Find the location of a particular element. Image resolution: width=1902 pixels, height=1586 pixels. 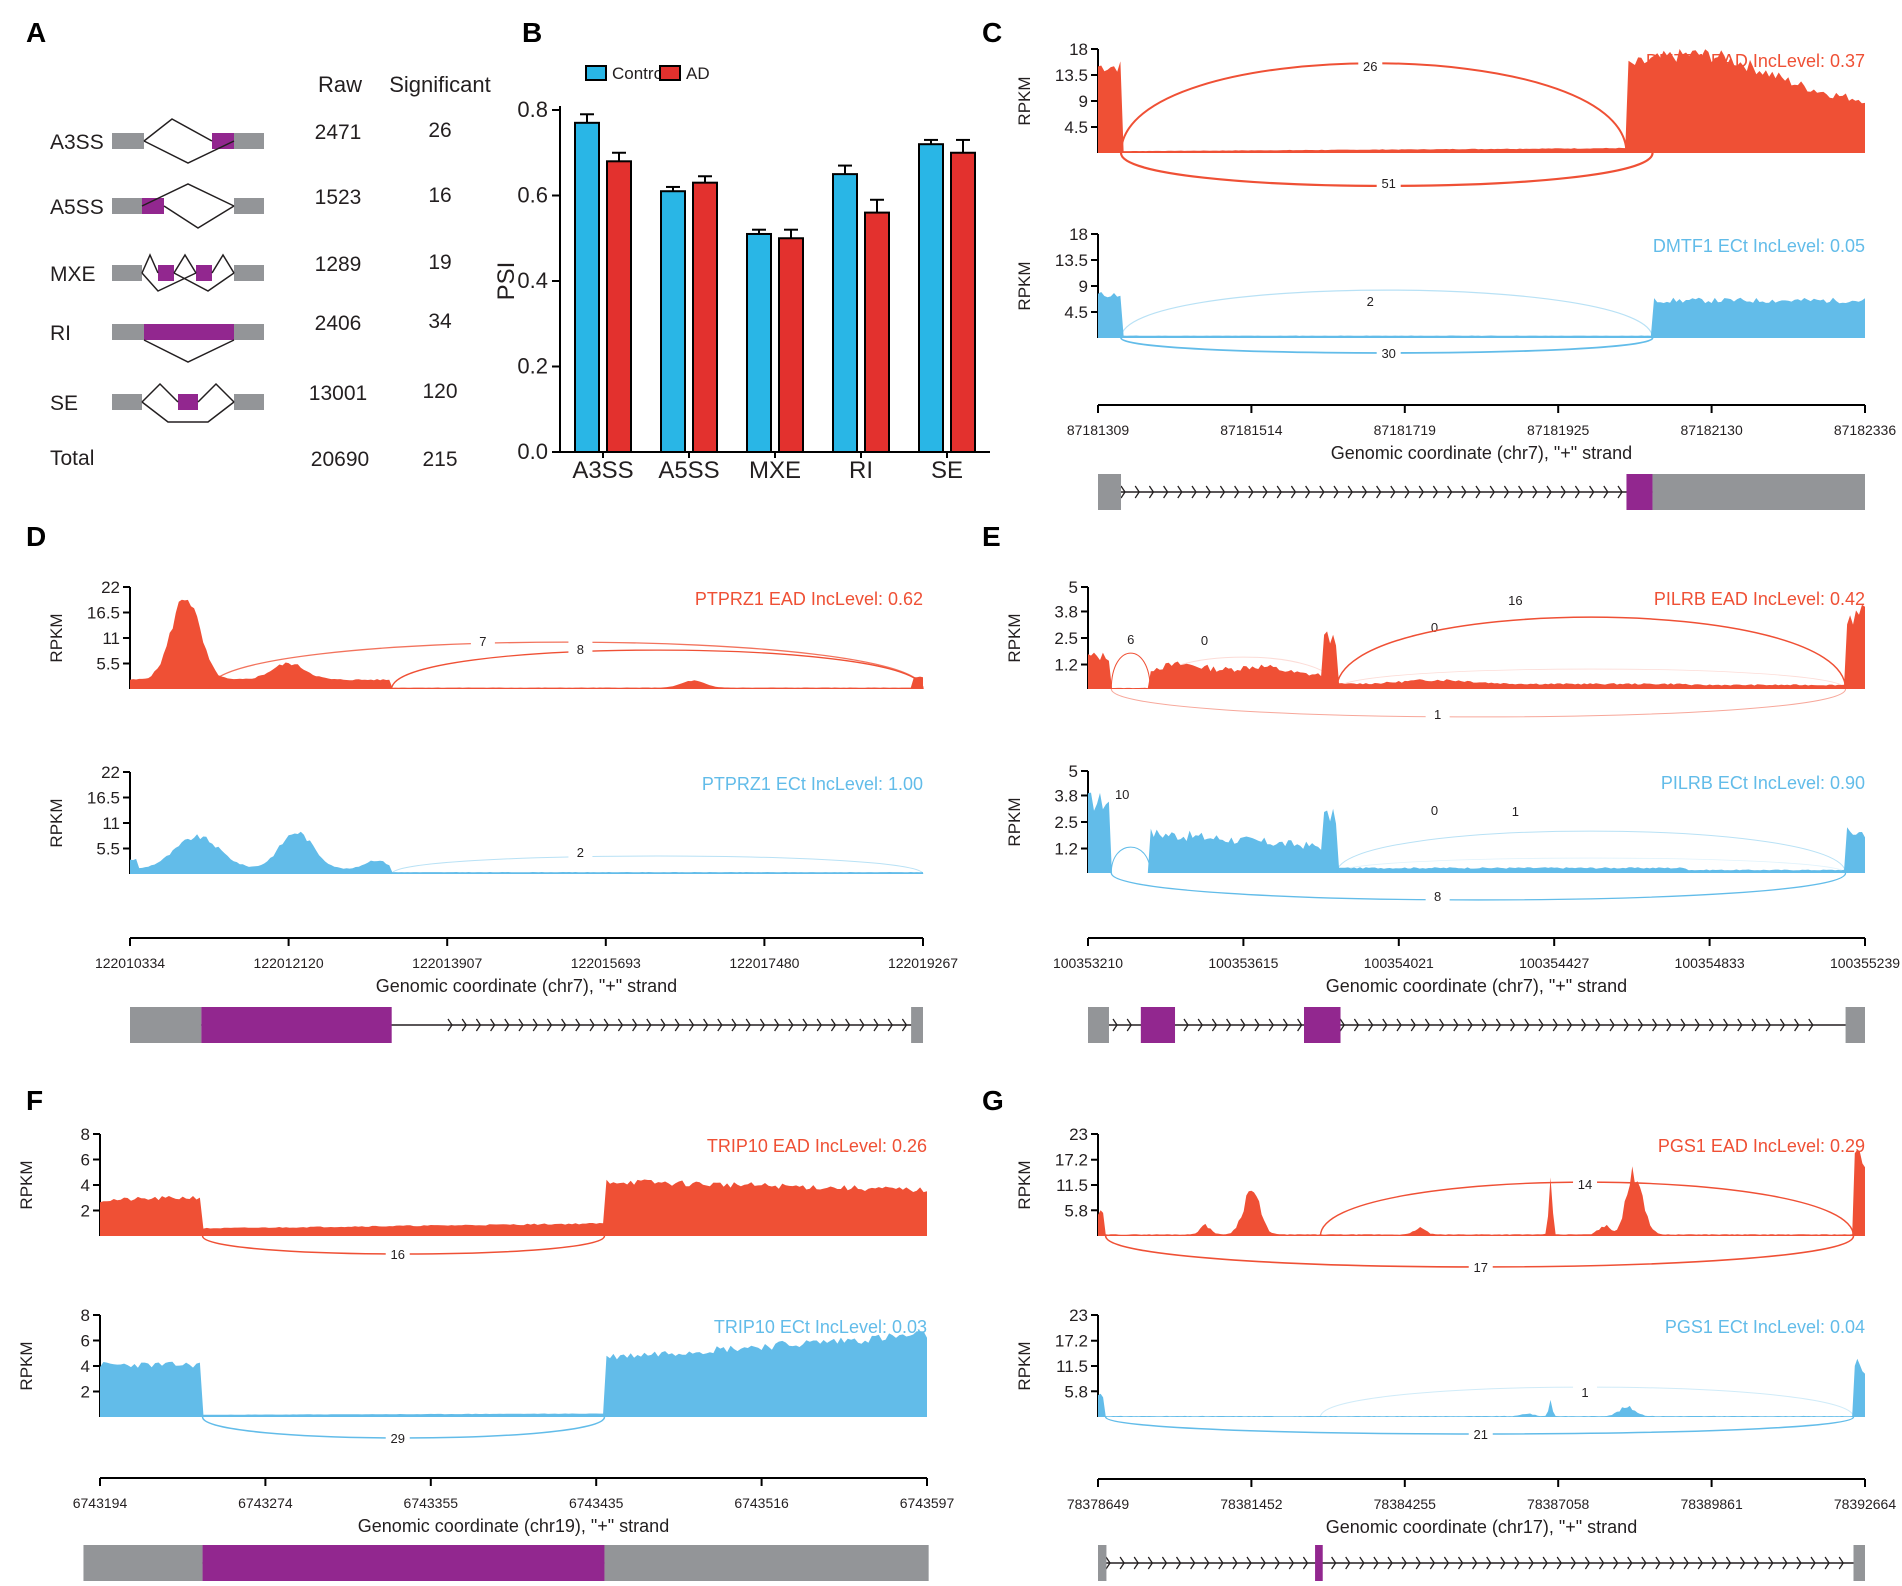

junction-count: 1 is located at coordinates (1584, 1392).